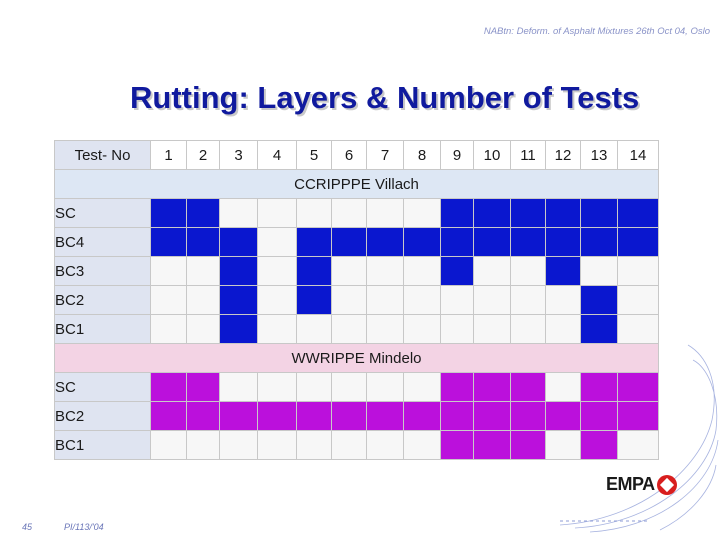 Image resolution: width=720 pixels, height=540 pixels. I want to click on empa-logo: EMPA, so click(641, 484).